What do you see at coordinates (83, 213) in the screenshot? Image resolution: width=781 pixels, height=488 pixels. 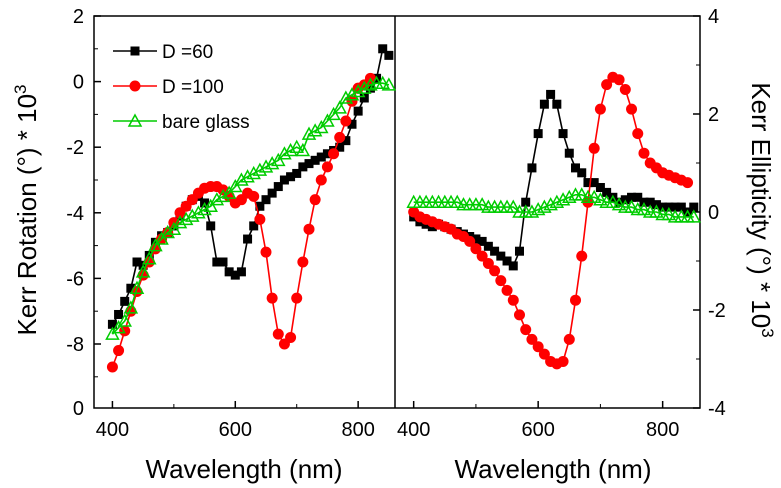 I see `left-axis-ticks: -8 -6 -4 -2 0 2 0` at bounding box center [83, 213].